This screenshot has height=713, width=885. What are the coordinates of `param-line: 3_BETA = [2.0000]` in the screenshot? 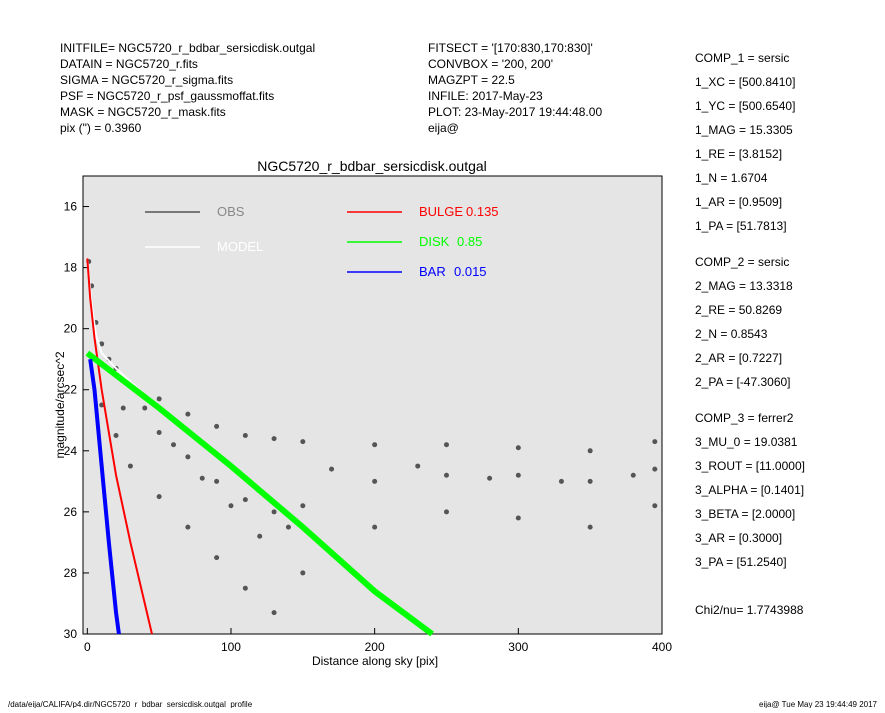 It's located at (745, 514).